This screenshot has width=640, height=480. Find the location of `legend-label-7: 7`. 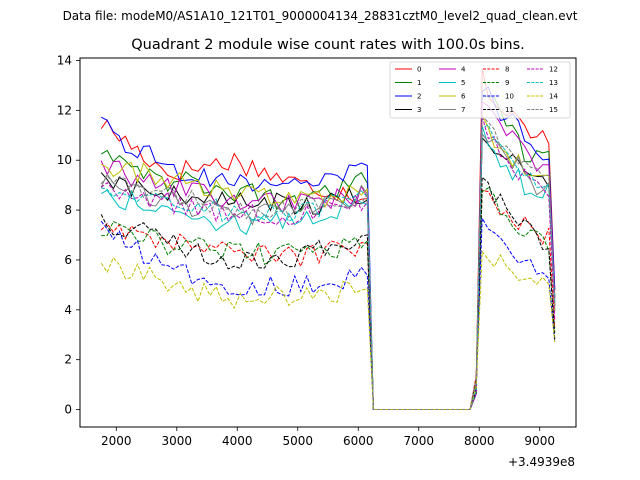

legend-label-7: 7 is located at coordinates (463, 110).